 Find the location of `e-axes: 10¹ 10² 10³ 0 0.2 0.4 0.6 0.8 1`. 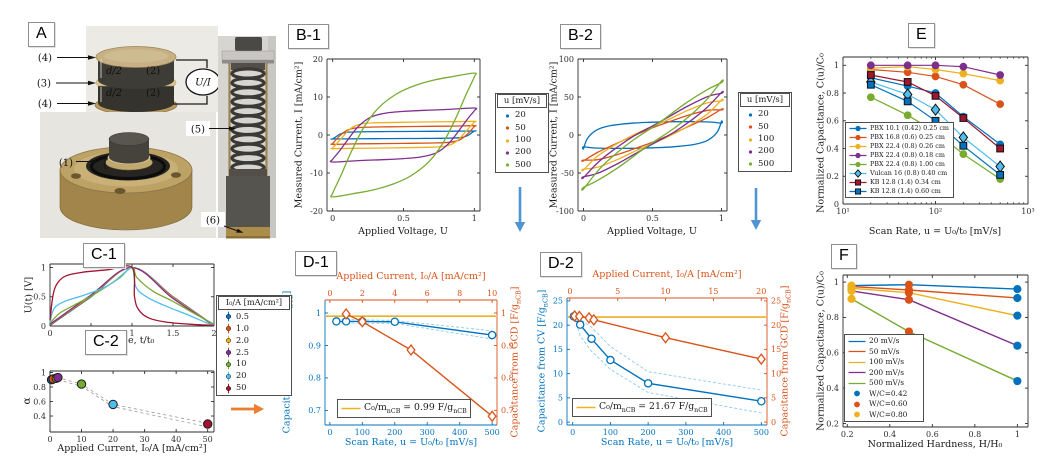

e-axes: 10¹ 10² 10³ 0 0.2 0.4 0.6 0.8 1 is located at coordinates (930, 136).